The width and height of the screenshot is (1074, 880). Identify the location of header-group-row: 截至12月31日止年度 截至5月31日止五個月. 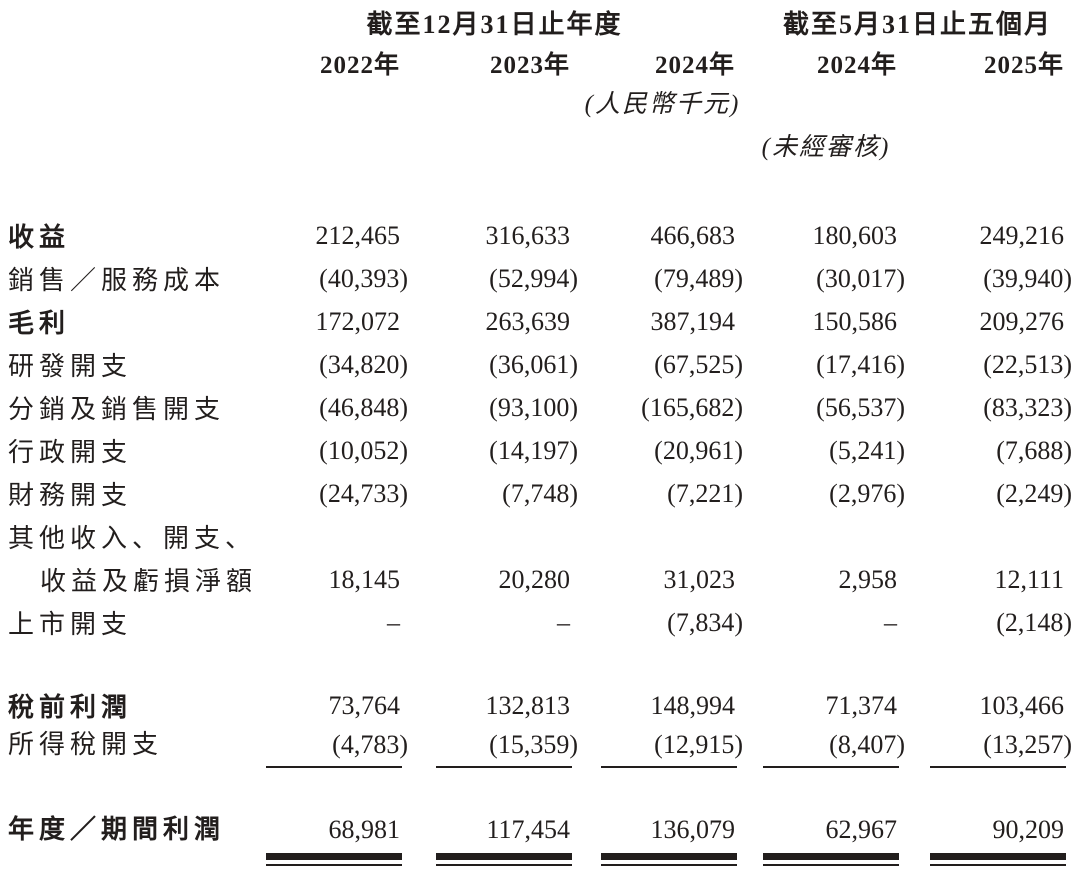
(537, 22).